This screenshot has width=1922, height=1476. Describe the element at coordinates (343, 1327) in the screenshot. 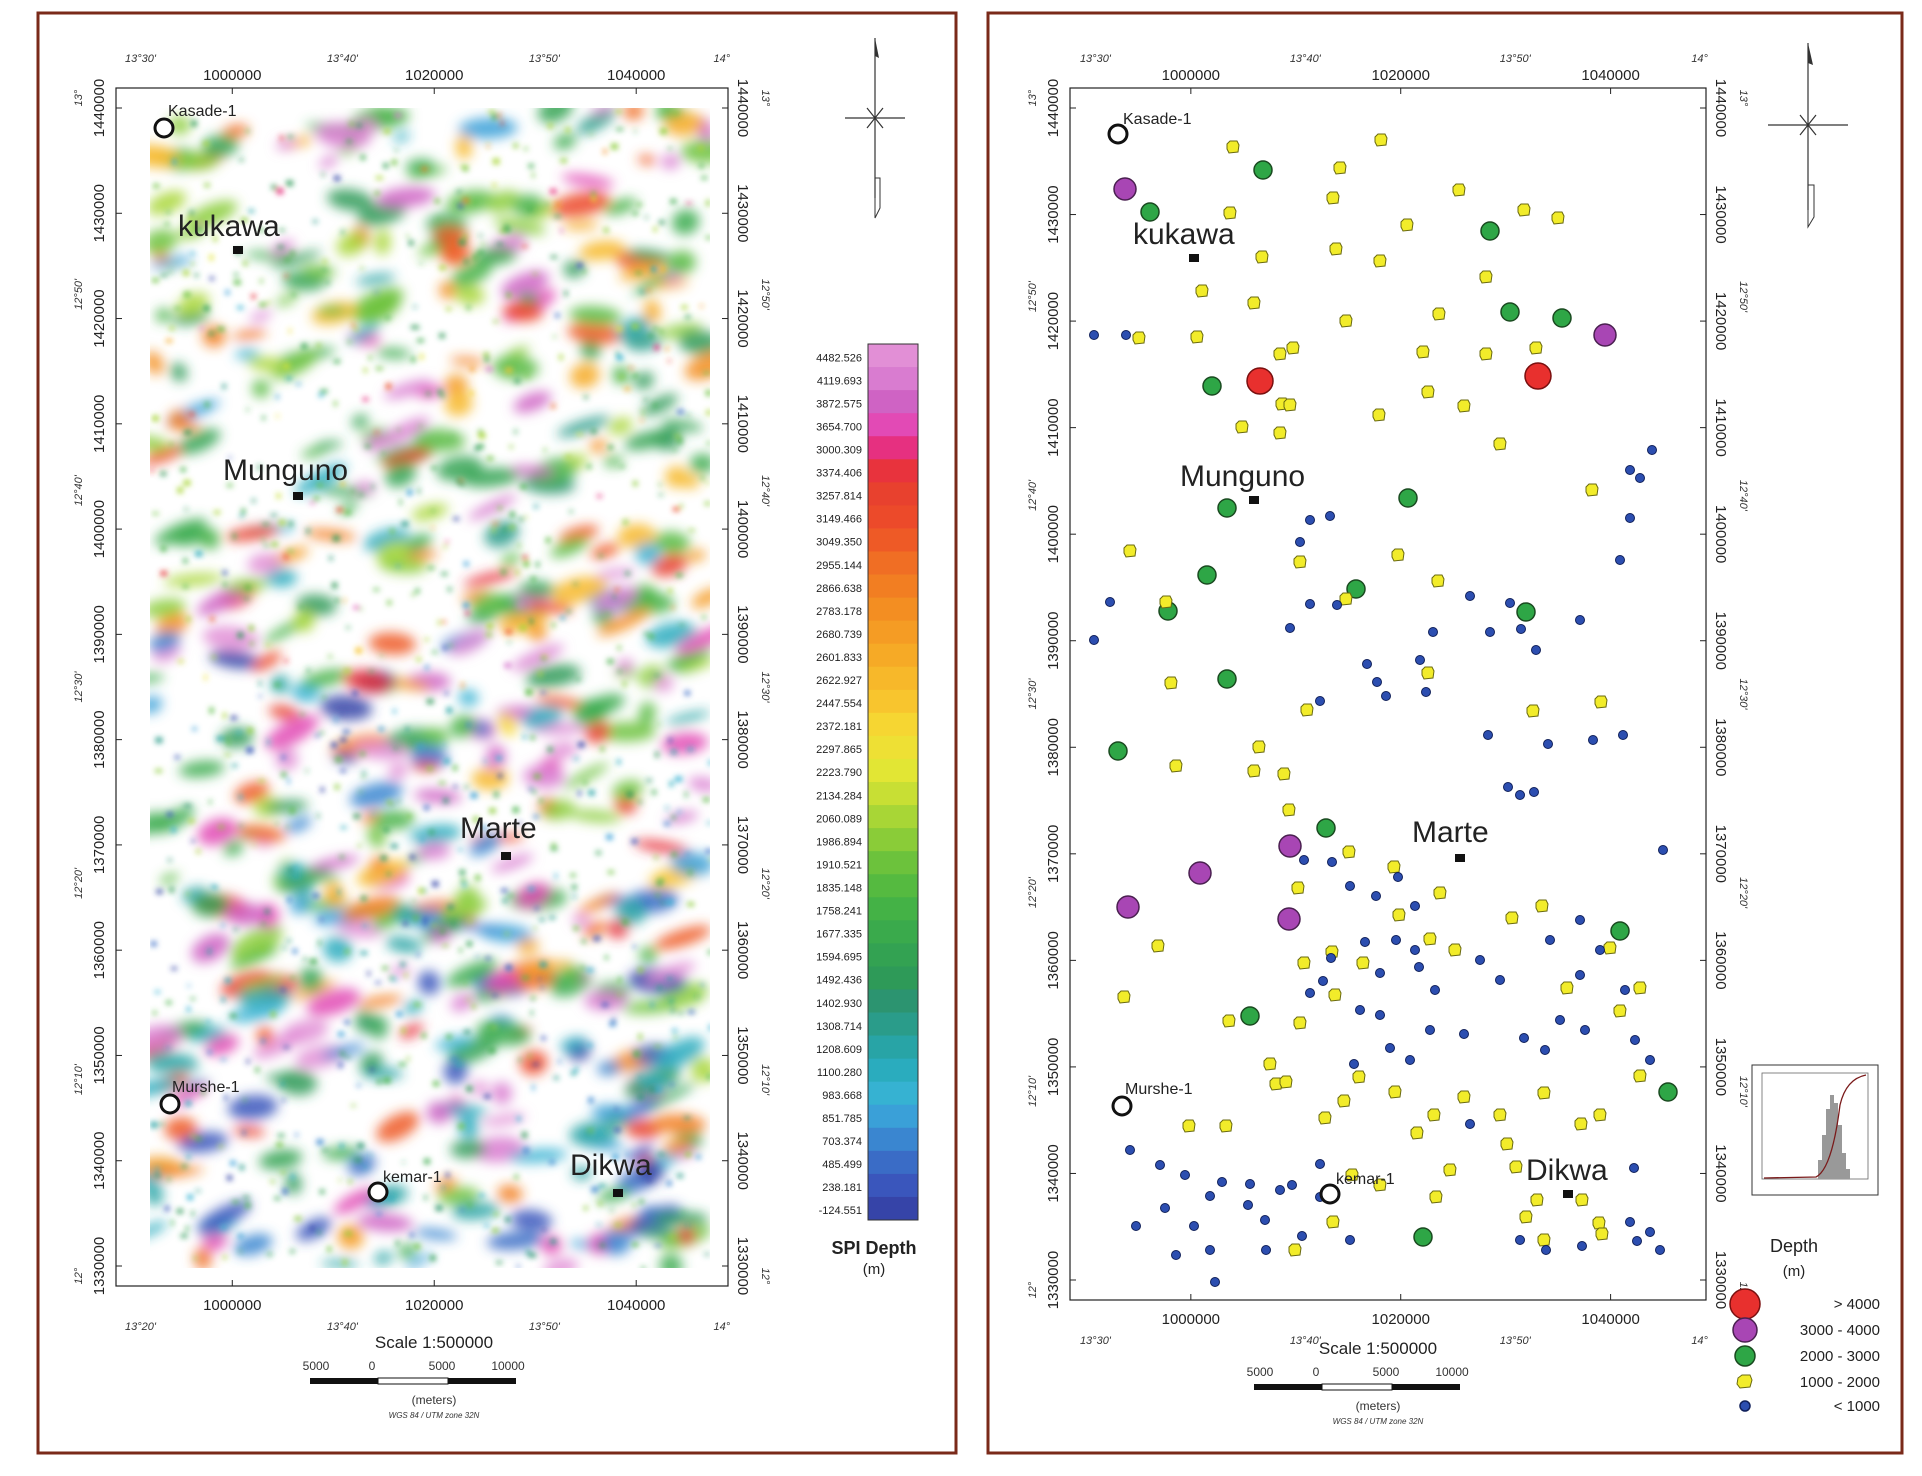

I see `bottom-lon-label: 13°40'` at that location.